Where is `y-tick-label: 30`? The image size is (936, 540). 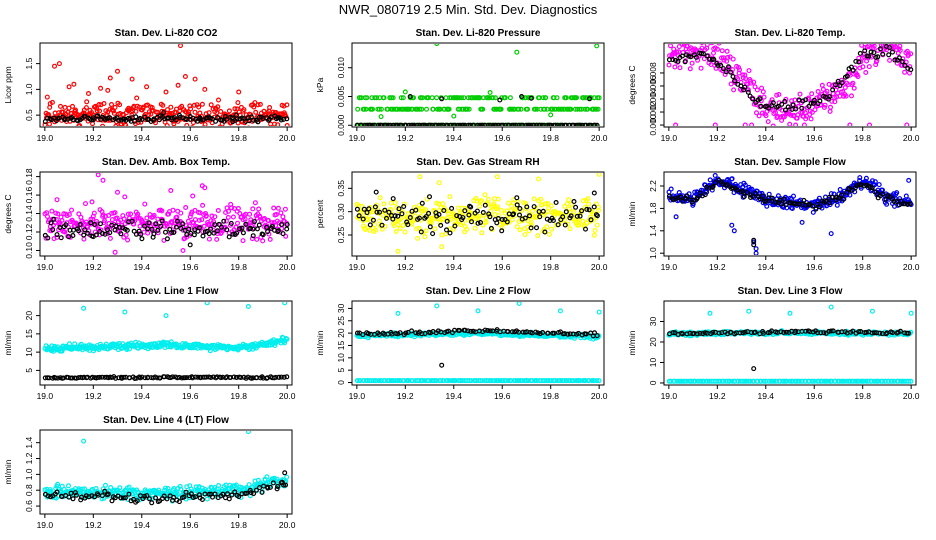 y-tick-label: 30 is located at coordinates (341, 308).